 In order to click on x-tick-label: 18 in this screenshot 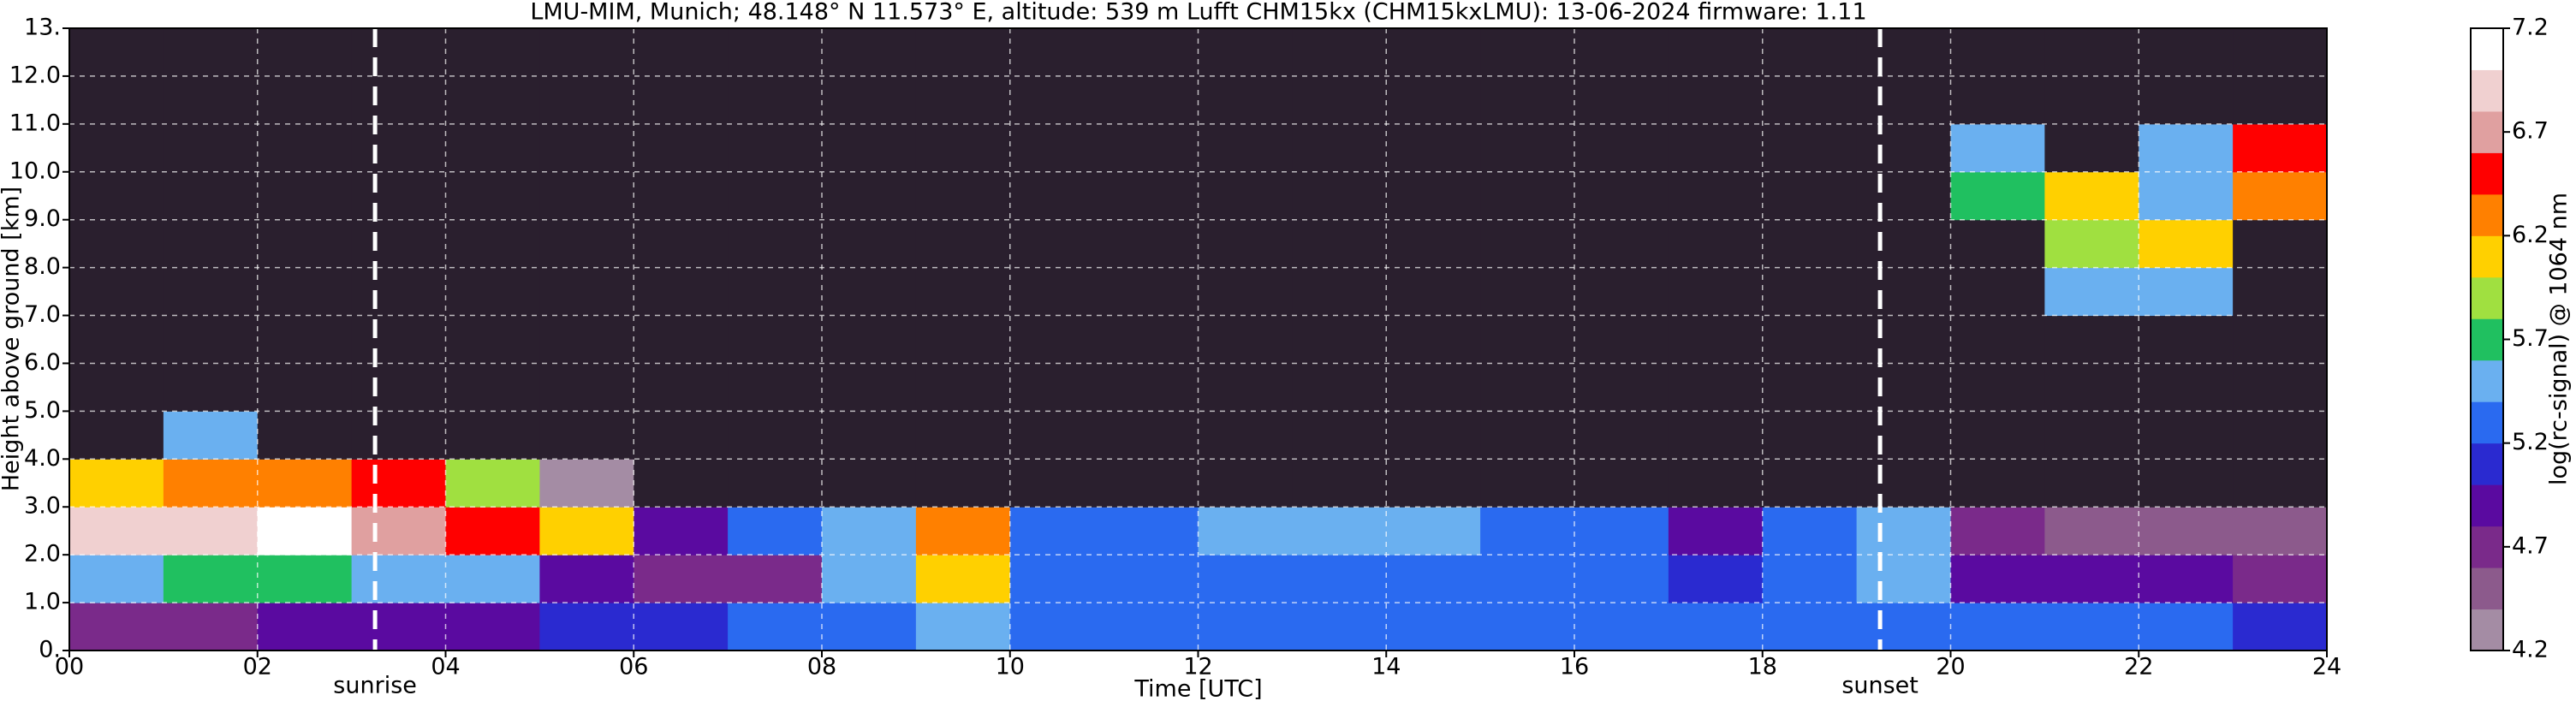, I will do `click(1763, 667)`.